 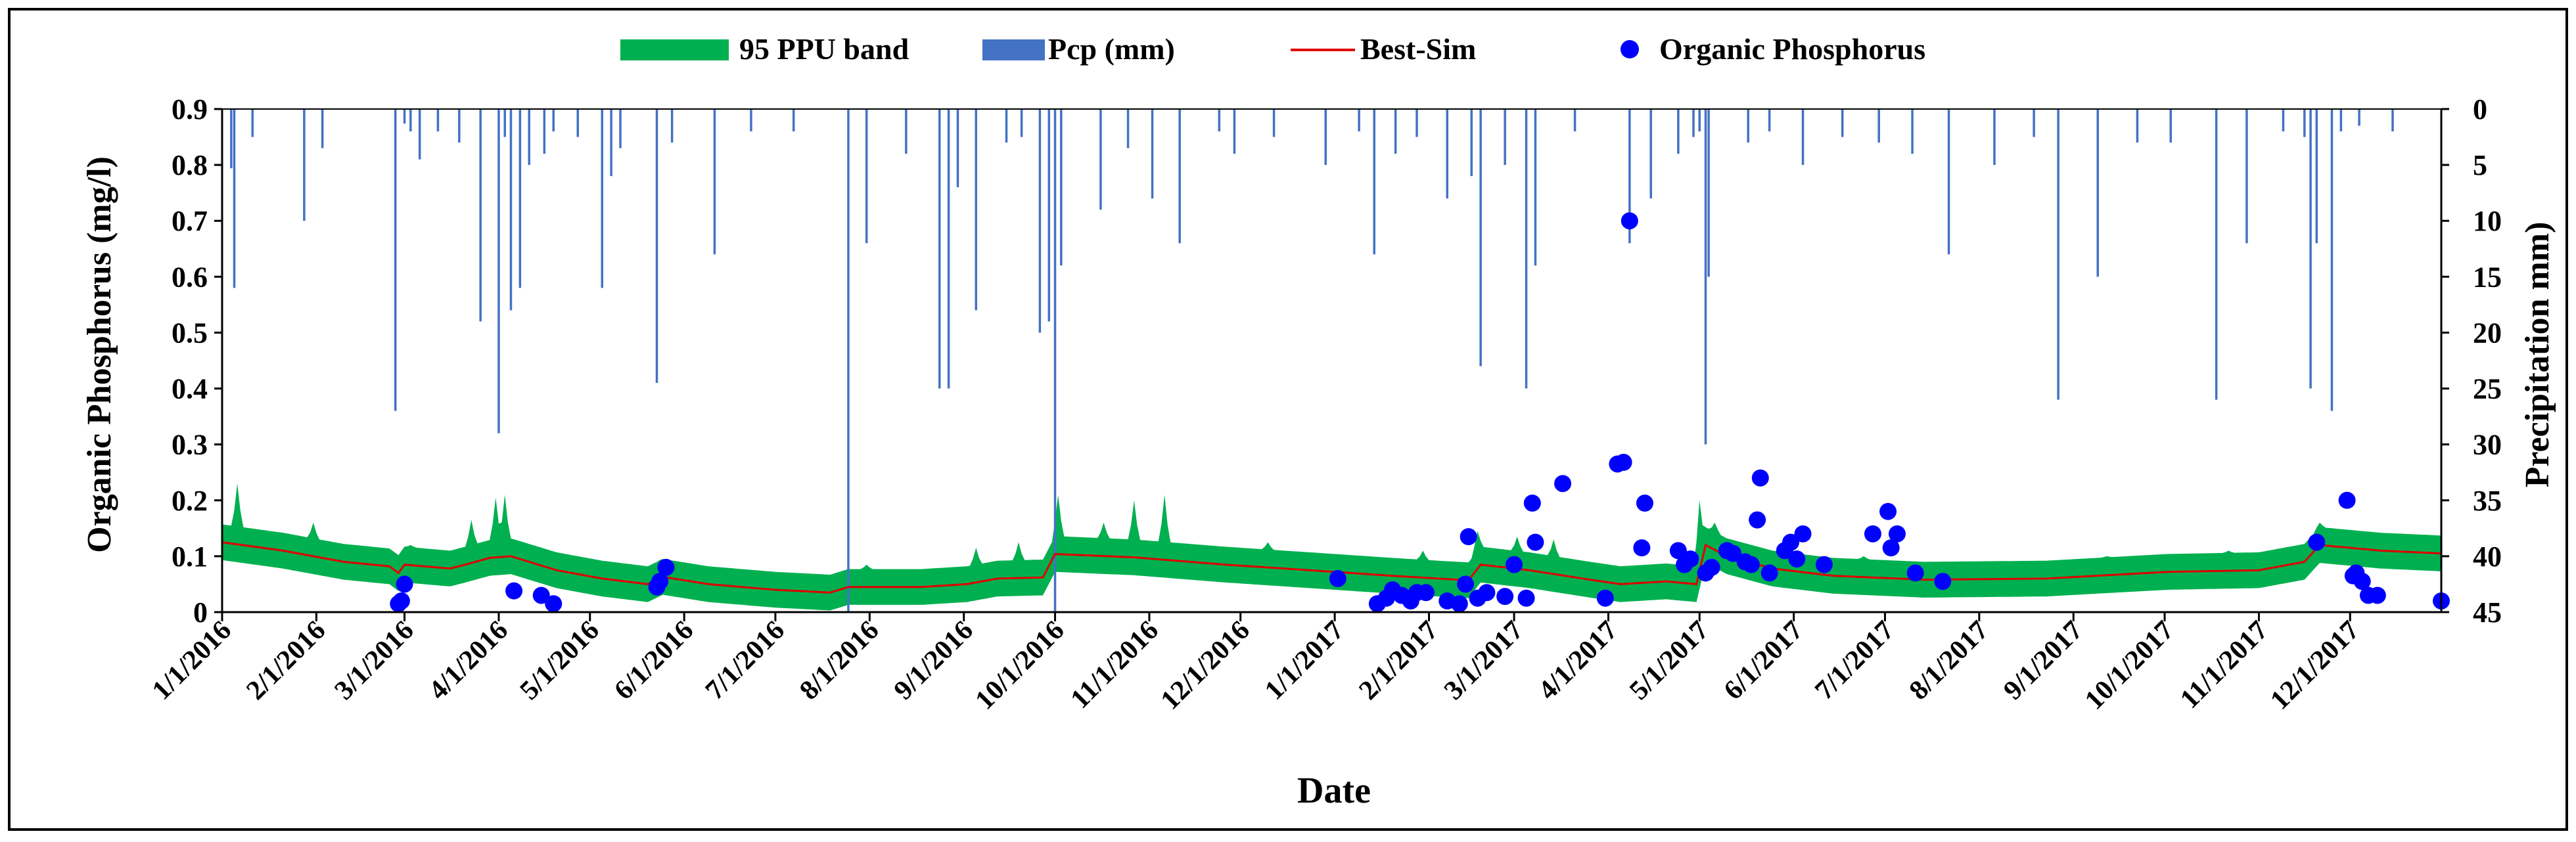 I want to click on legend-swatch-band, so click(x=675, y=49).